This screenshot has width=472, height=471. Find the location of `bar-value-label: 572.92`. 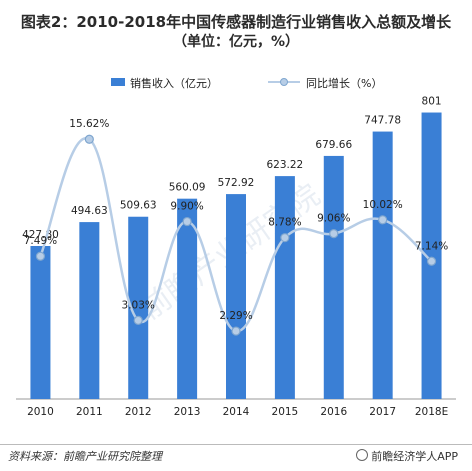

bar-value-label: 572.92 is located at coordinates (236, 183).